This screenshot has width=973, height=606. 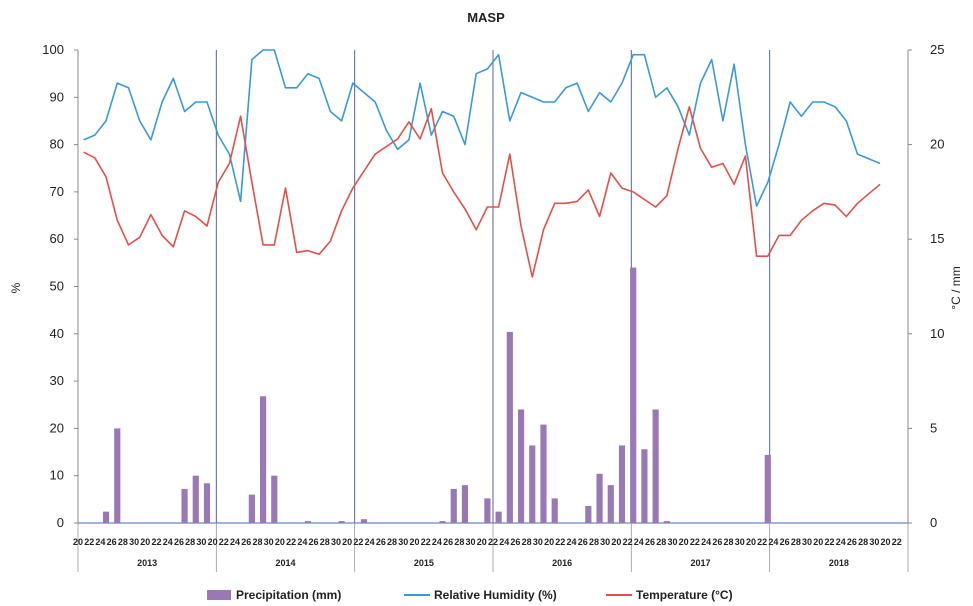 I want to click on y-left-tick-label: 30, so click(x=57, y=380).